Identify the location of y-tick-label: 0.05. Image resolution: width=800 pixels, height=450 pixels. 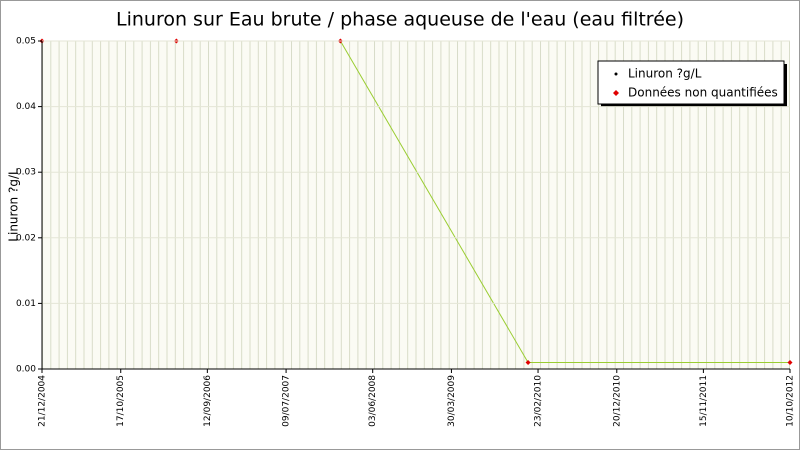
(26, 42).